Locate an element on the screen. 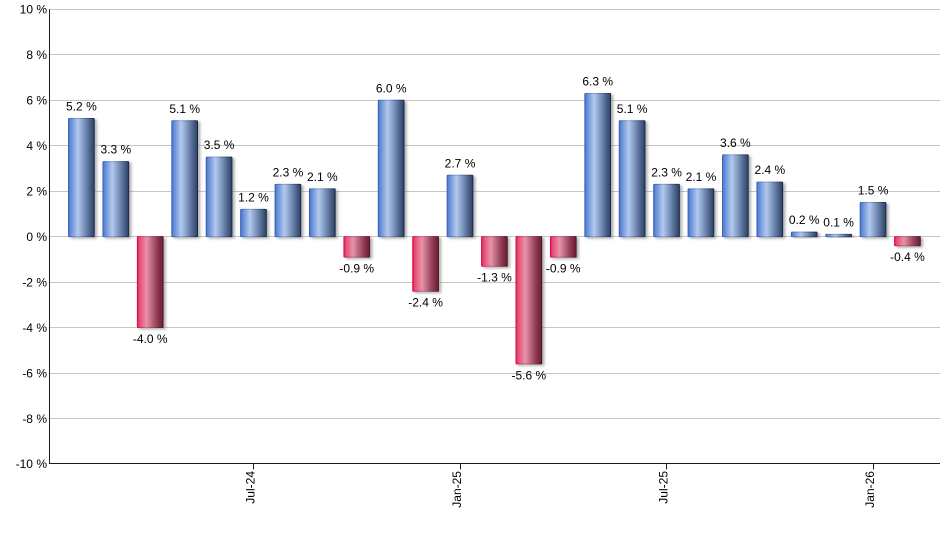 Image resolution: width=940 pixels, height=550 pixels. bar-value-label: 0.1 % is located at coordinates (838, 222).